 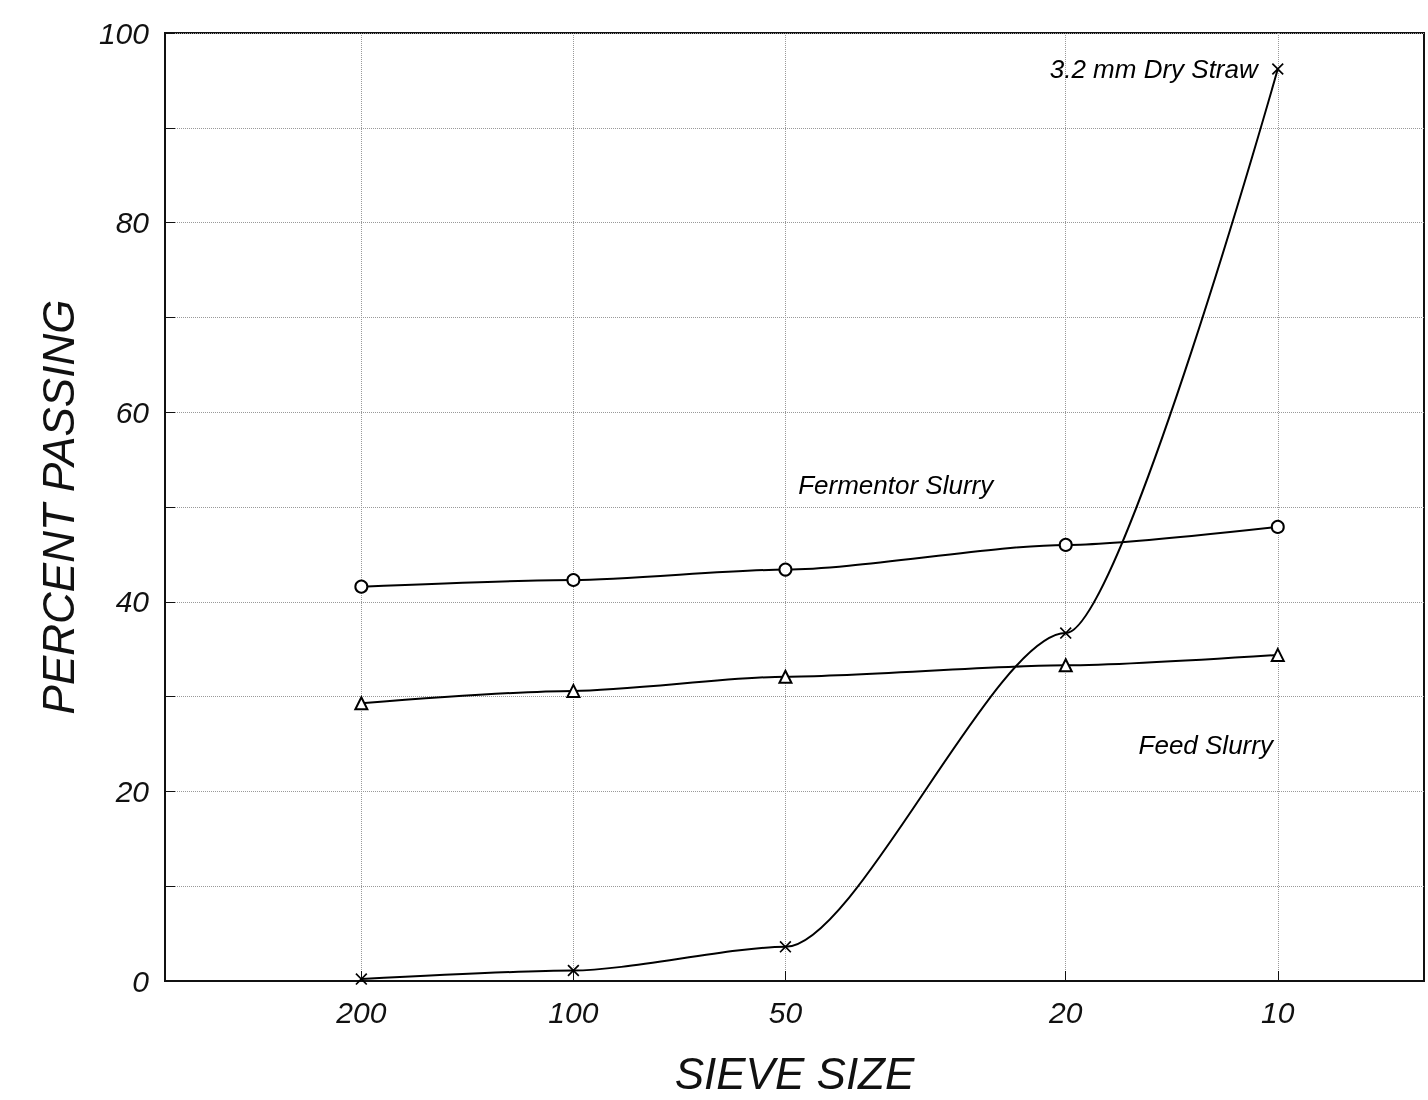 What do you see at coordinates (124, 33) in the screenshot?
I see `y-tick-label: 100` at bounding box center [124, 33].